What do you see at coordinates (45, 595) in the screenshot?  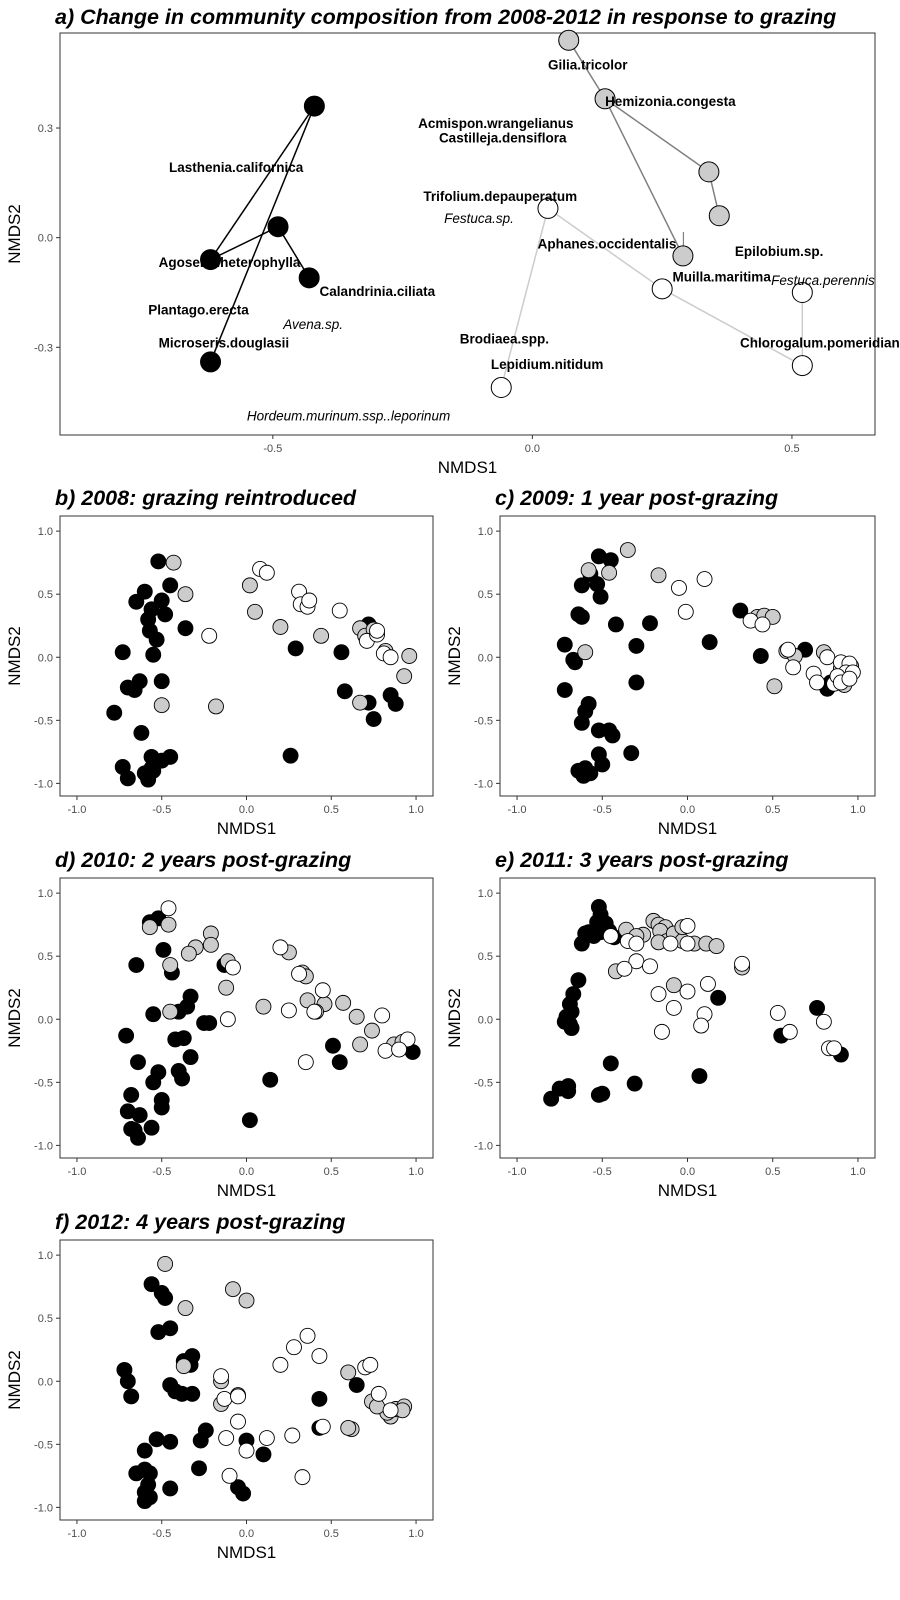 I see `y-tick-label: 0.5` at bounding box center [45, 595].